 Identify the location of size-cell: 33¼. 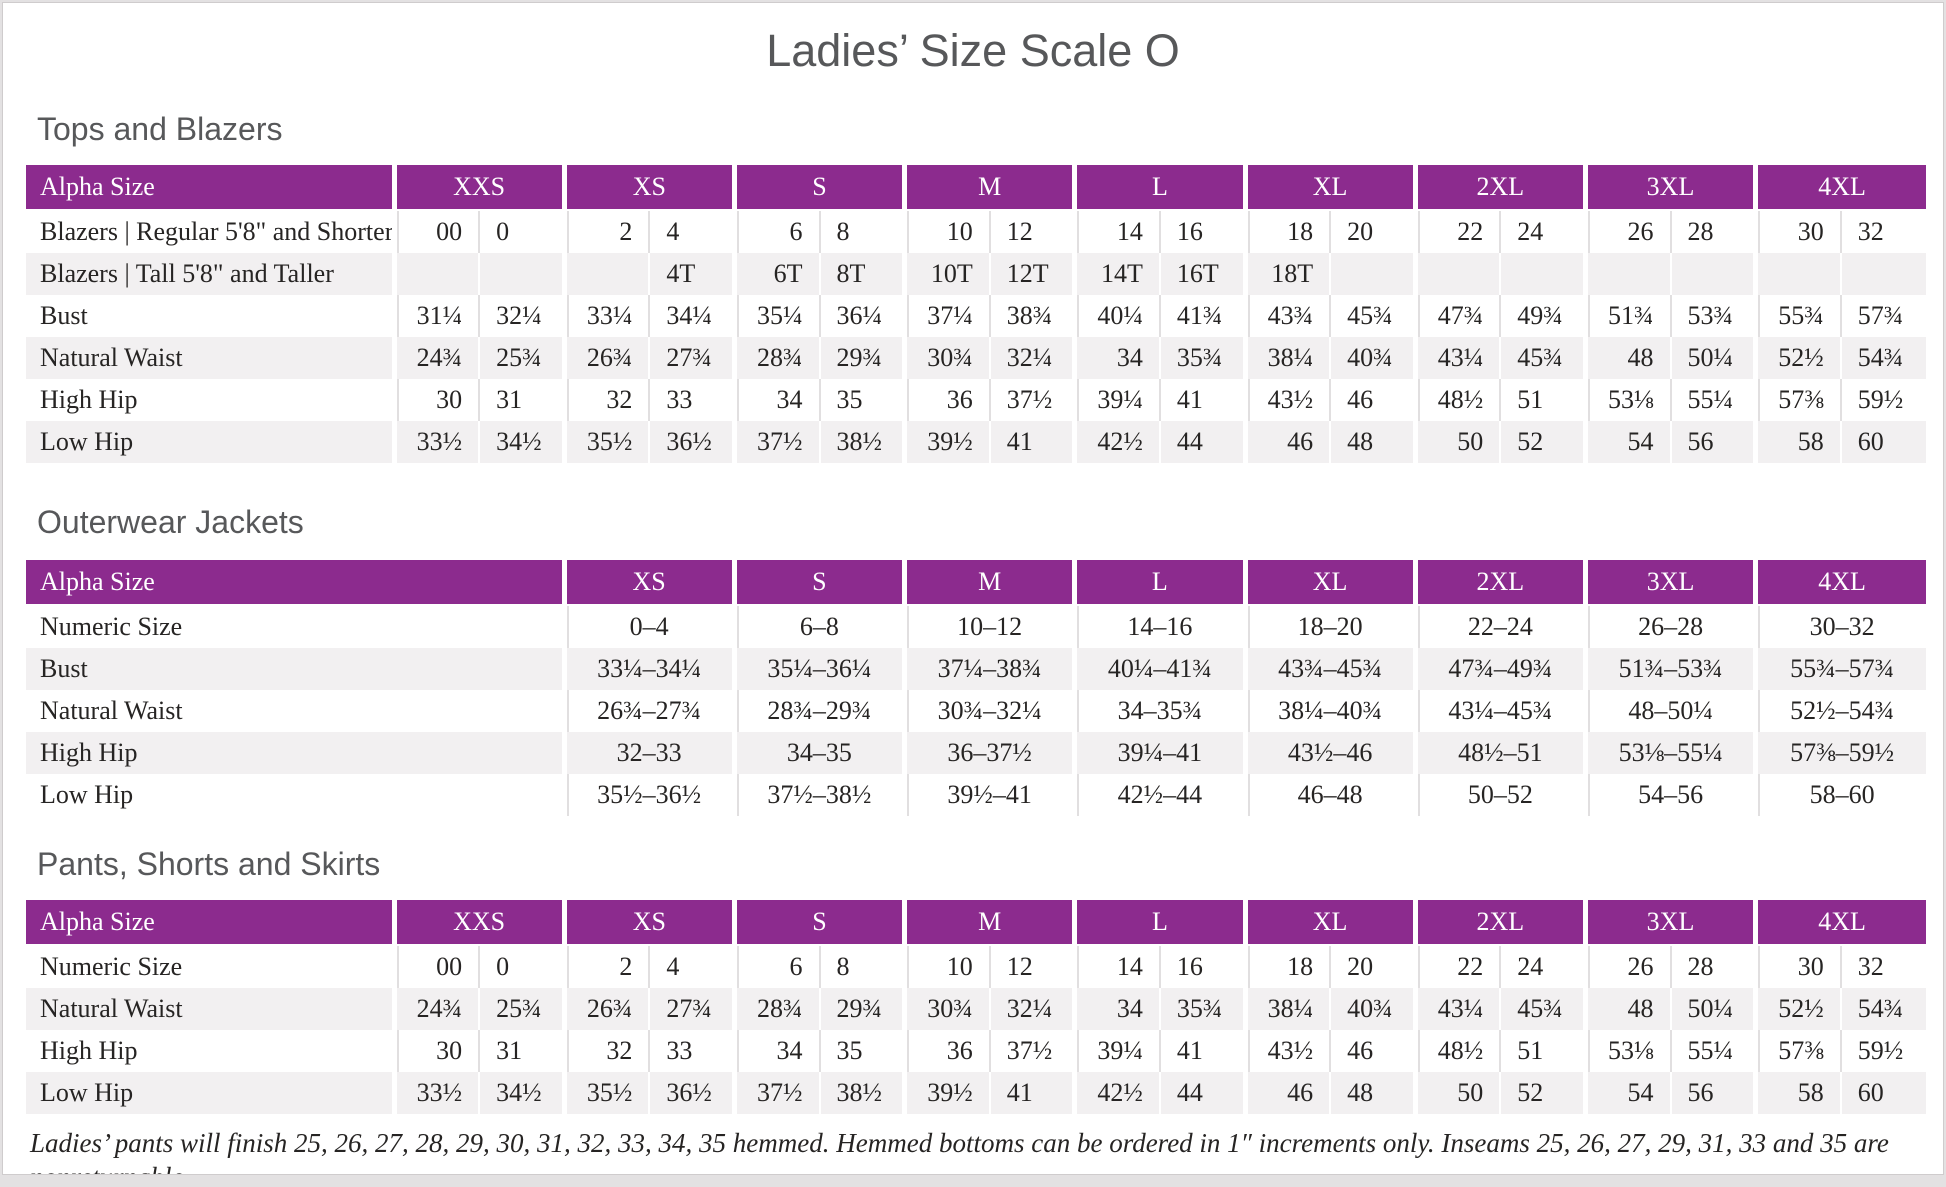
(605, 316).